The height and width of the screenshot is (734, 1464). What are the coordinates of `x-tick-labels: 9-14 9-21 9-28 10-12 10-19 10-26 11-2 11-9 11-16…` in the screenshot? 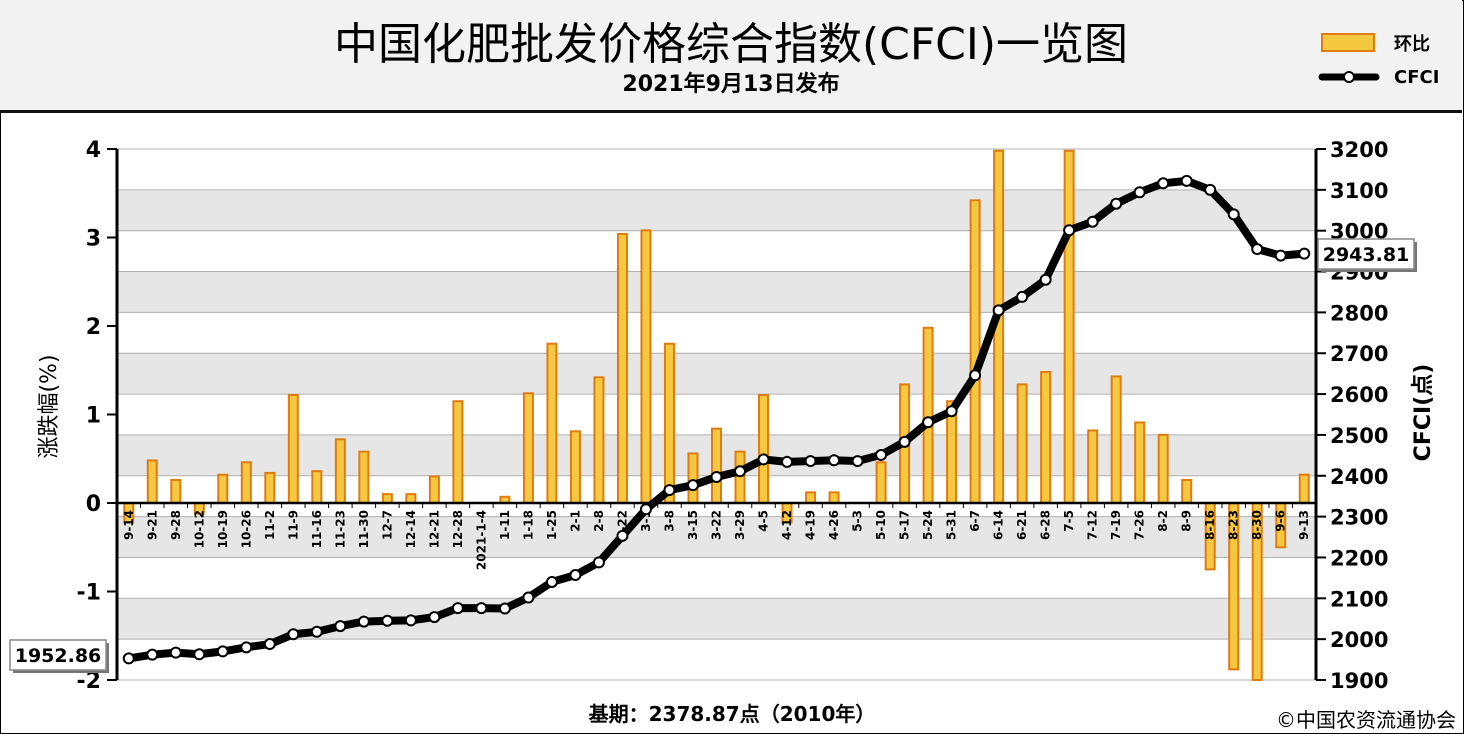 It's located at (716, 540).